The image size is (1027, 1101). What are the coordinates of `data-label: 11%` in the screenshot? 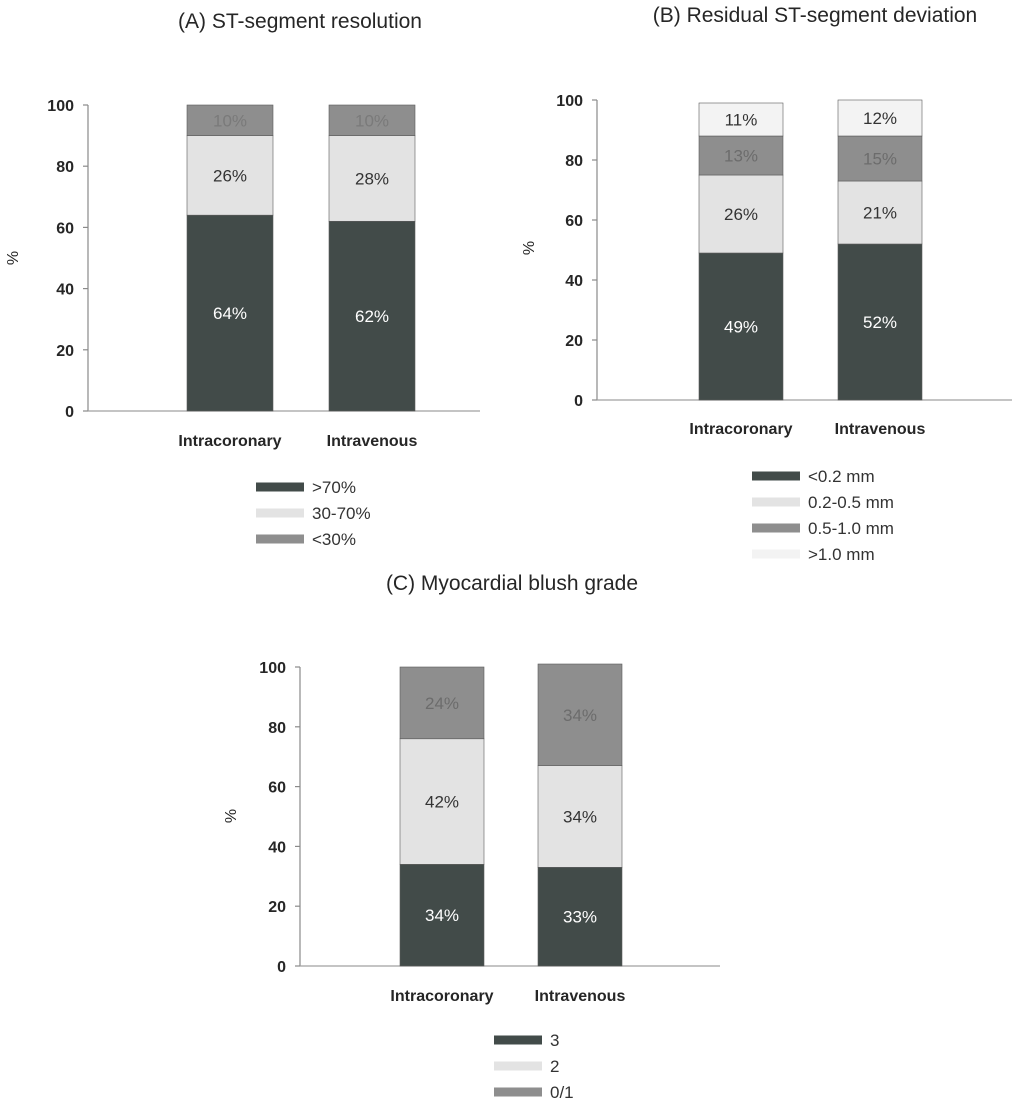 It's located at (741, 120).